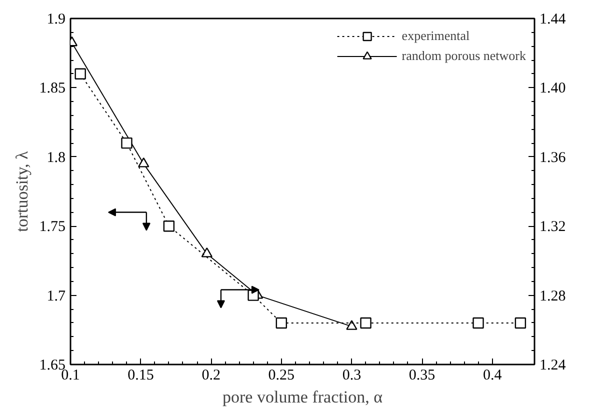 The width and height of the screenshot is (594, 414). I want to click on x-tick-label: 0.15, so click(141, 376).